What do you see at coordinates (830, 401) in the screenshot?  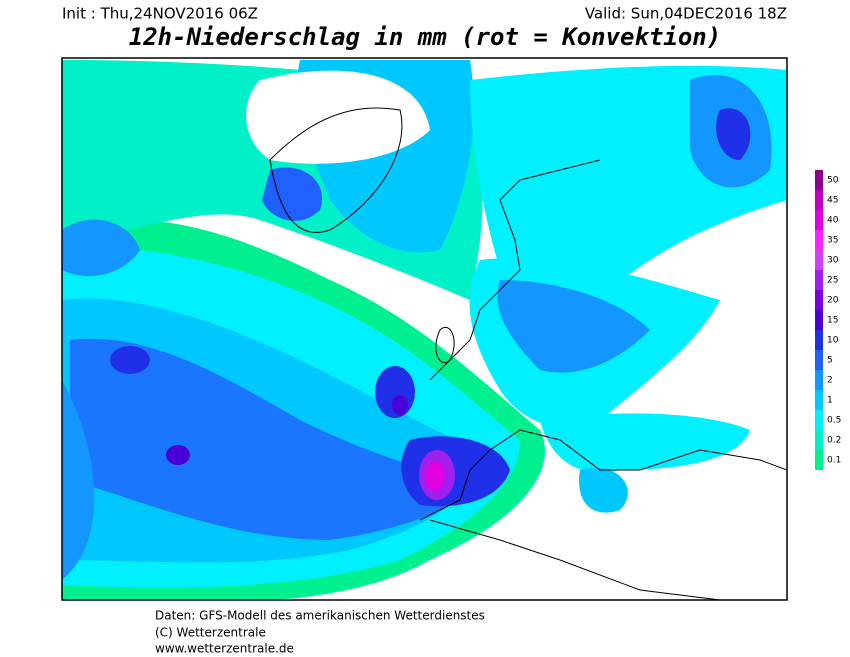 I see `legend-label: 1` at bounding box center [830, 401].